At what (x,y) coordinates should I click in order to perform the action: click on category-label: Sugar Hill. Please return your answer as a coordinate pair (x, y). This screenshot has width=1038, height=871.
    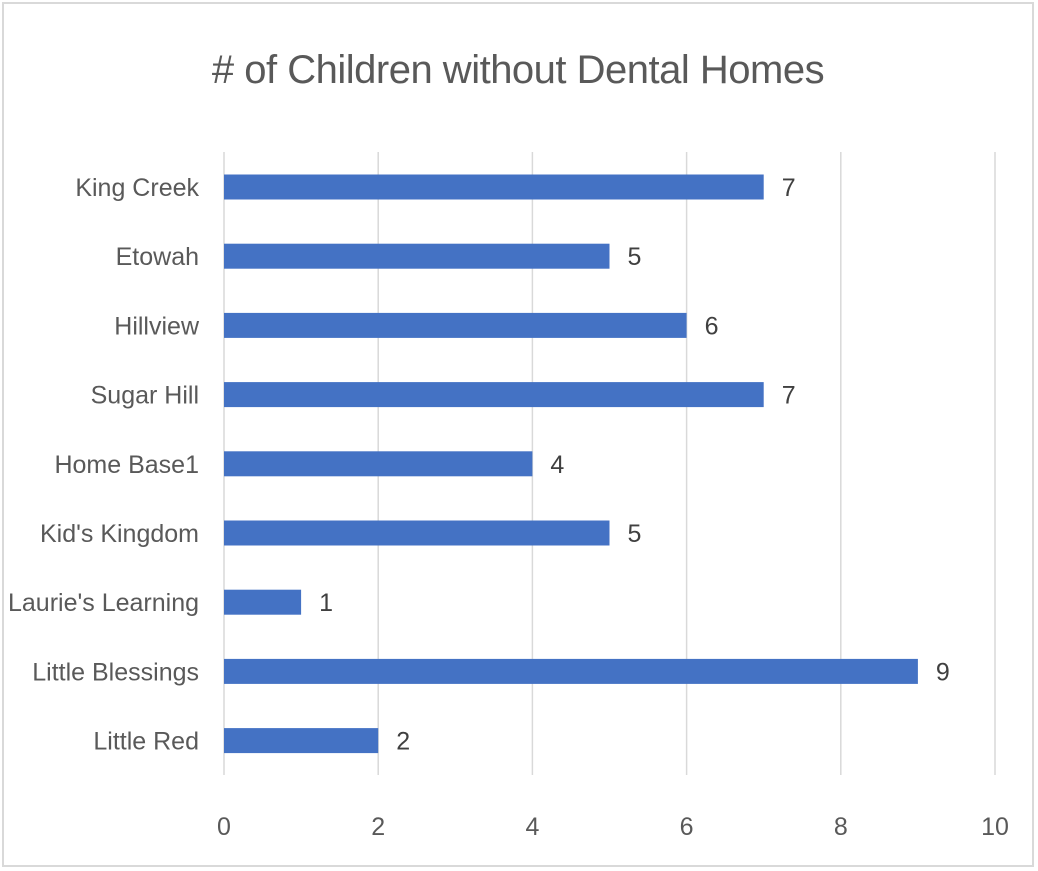
    Looking at the image, I should click on (145, 396).